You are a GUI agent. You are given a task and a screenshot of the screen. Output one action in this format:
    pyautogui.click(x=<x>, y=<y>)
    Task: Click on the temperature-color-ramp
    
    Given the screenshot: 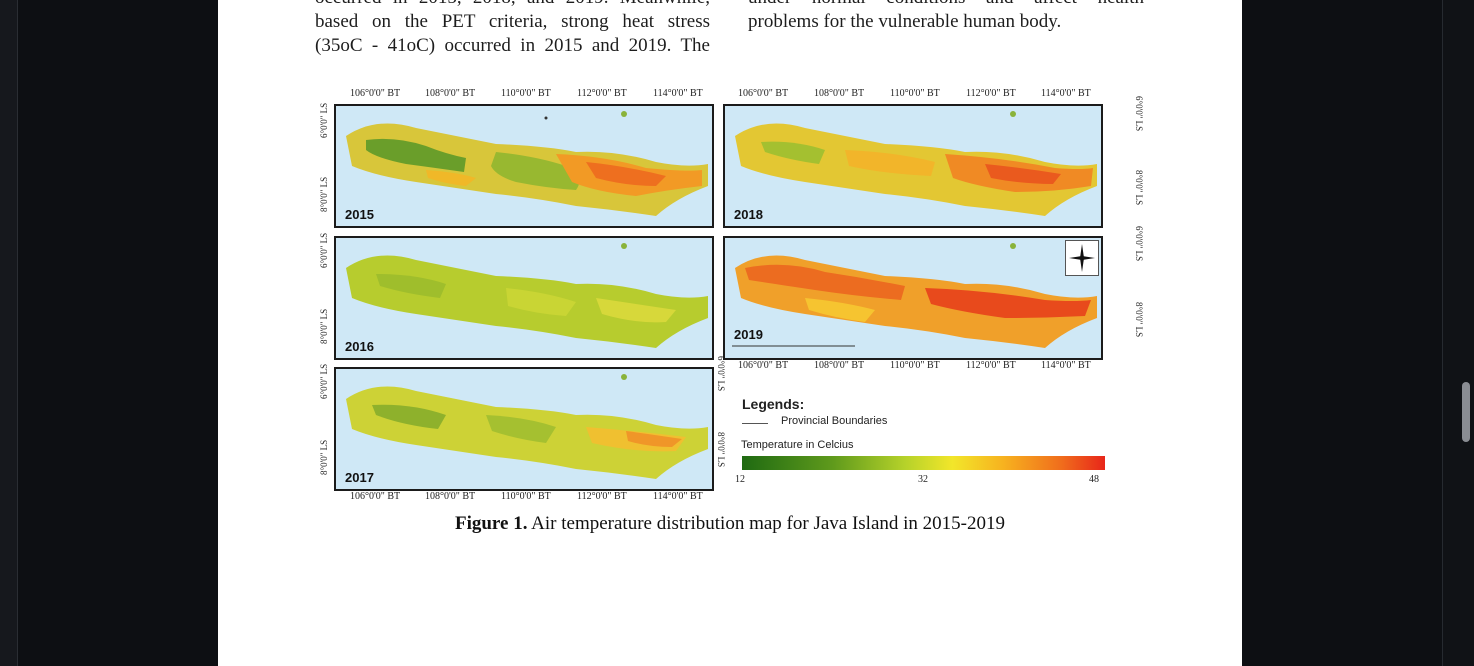 What is the action you would take?
    pyautogui.click(x=923, y=463)
    